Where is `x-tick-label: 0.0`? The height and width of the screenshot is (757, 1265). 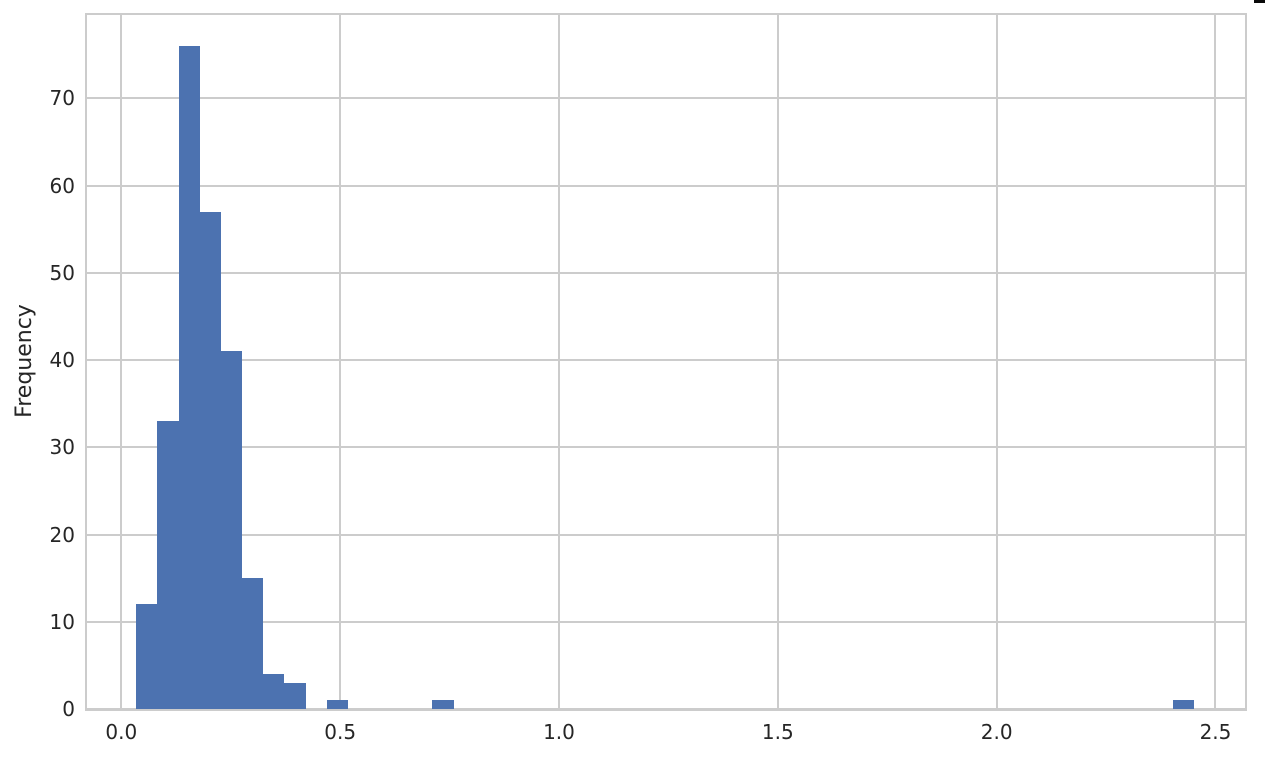 x-tick-label: 0.0 is located at coordinates (121, 732).